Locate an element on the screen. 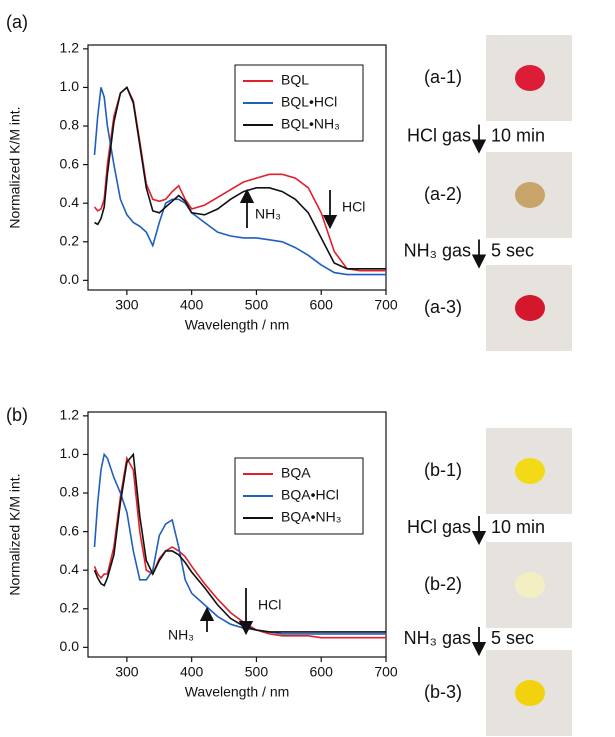 Image resolution: width=615 pixels, height=737 pixels. legend: BQL BQL•HCl BQL•NH₃ is located at coordinates (299, 103).